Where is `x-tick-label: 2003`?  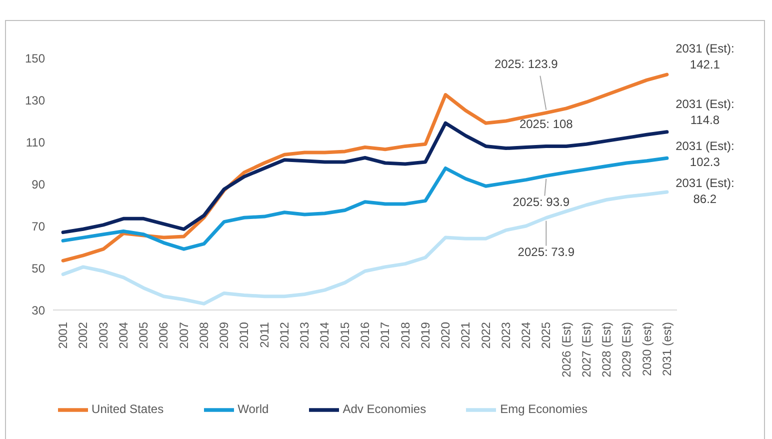 x-tick-label: 2003 is located at coordinates (103, 335).